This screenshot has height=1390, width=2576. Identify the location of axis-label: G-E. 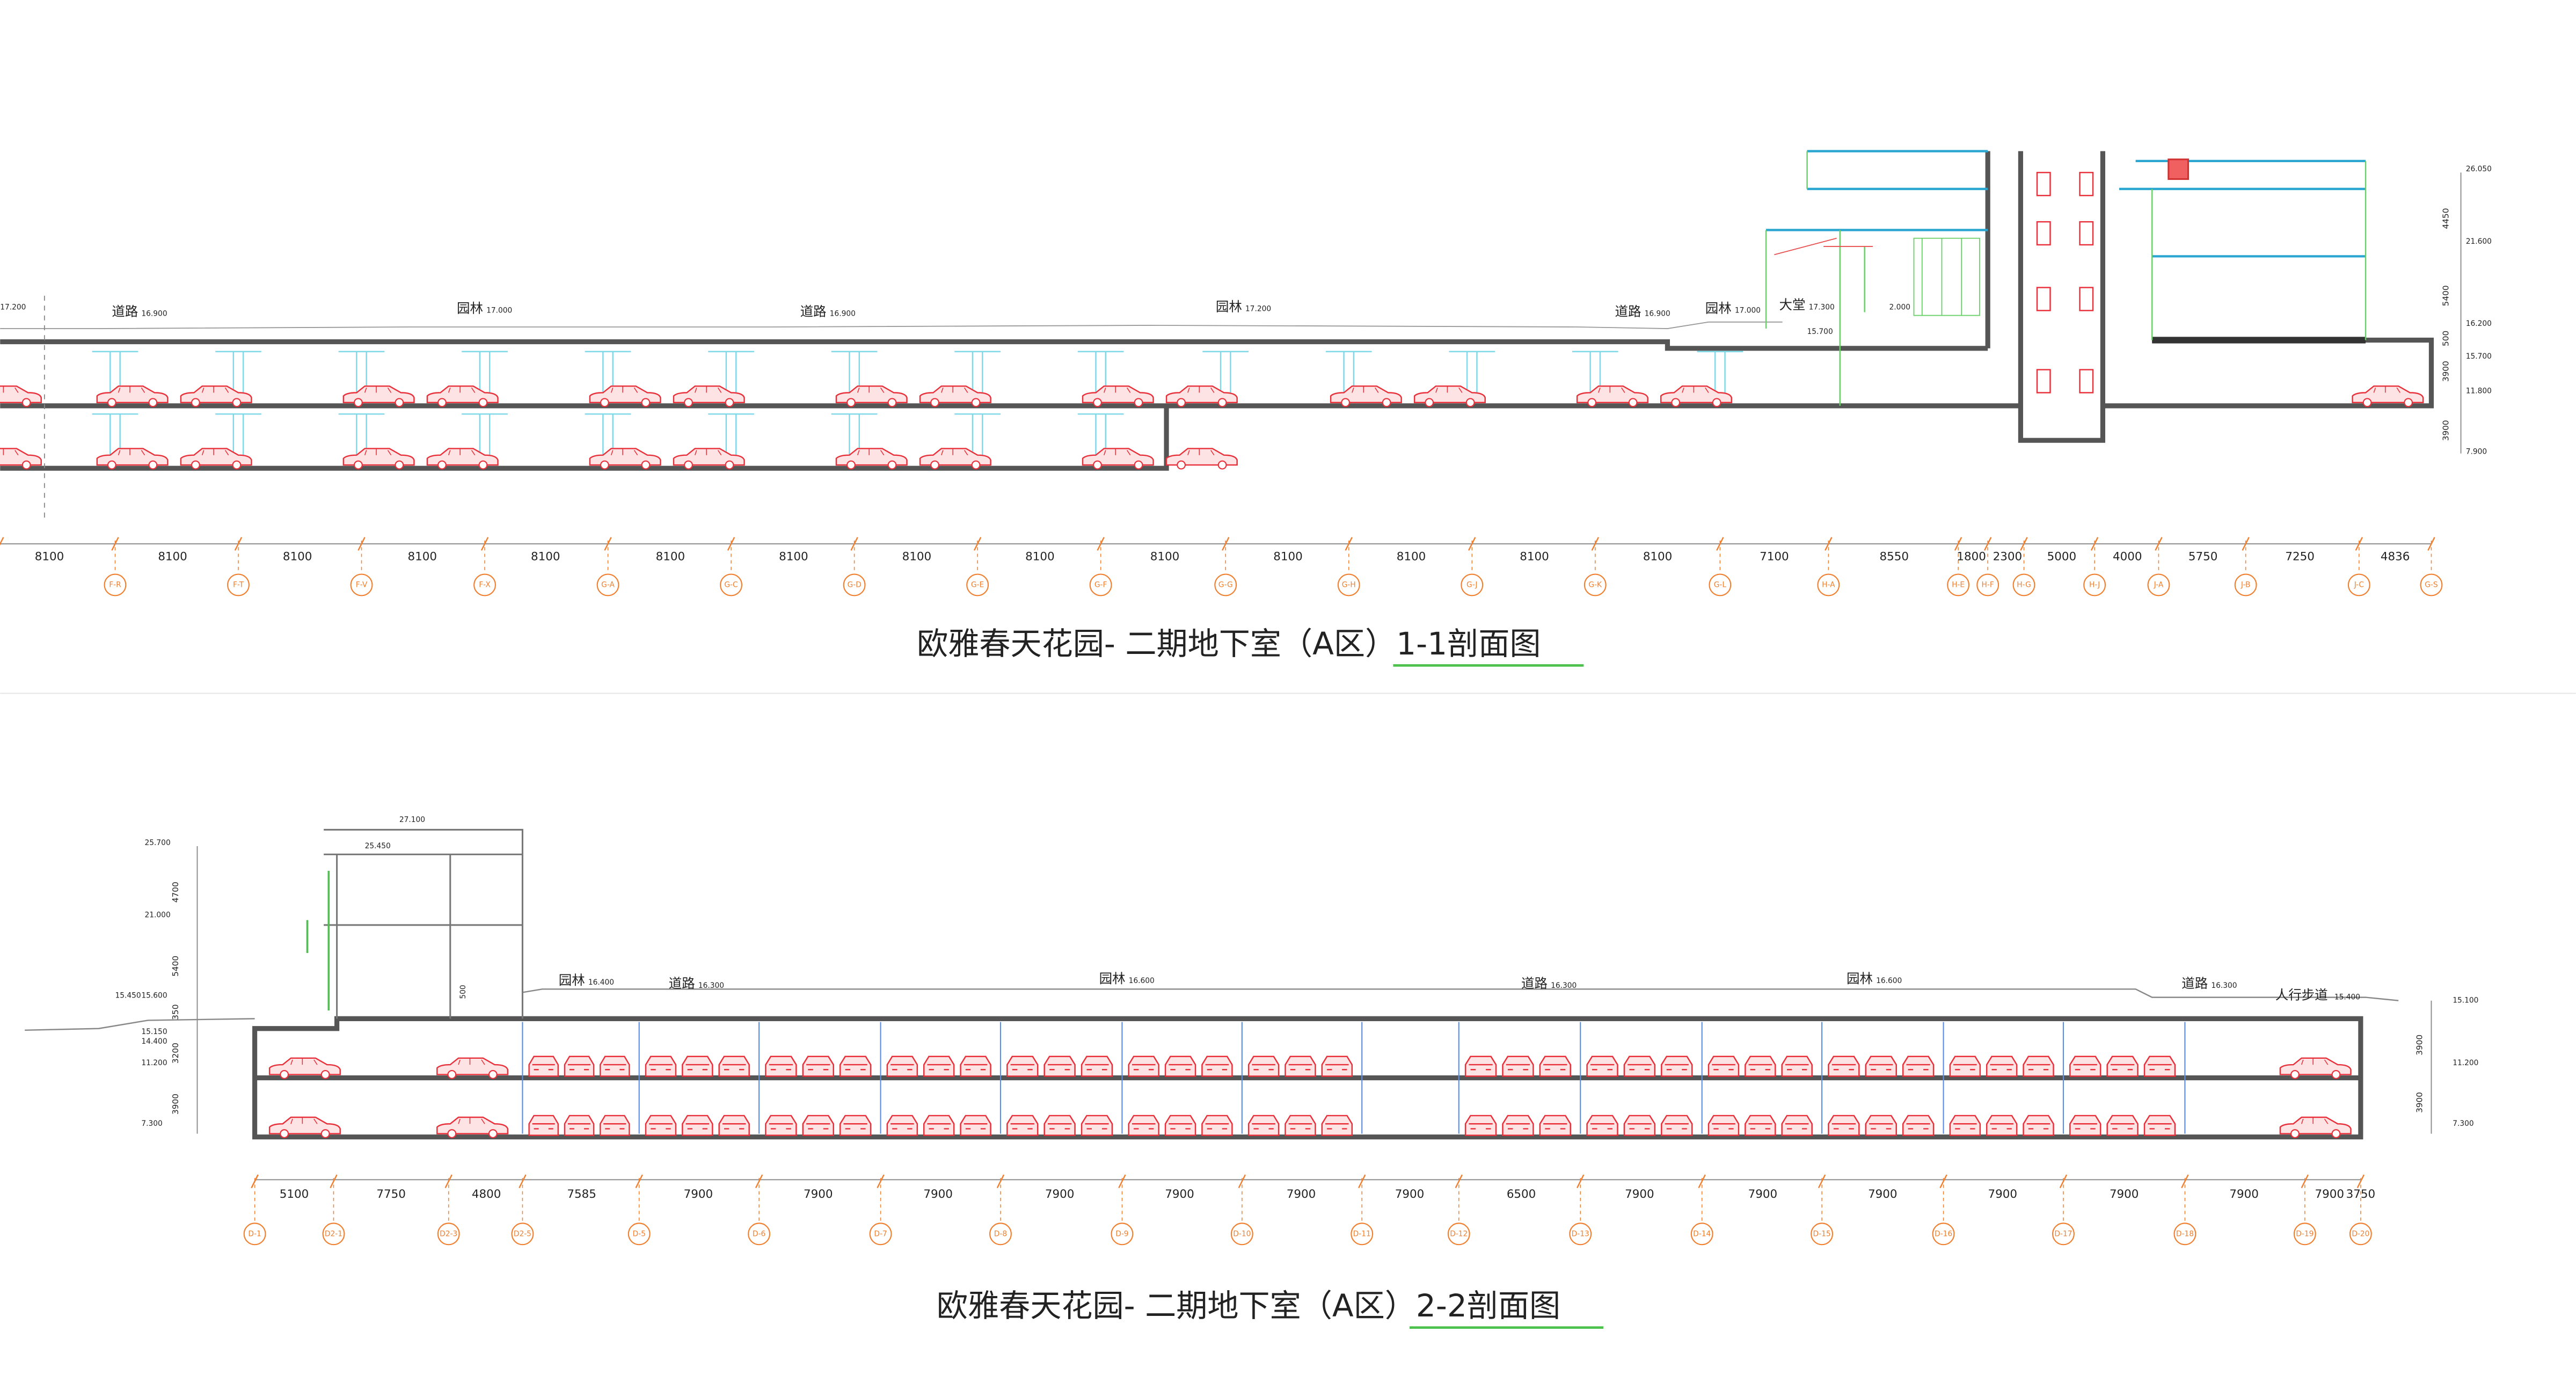
(977, 584).